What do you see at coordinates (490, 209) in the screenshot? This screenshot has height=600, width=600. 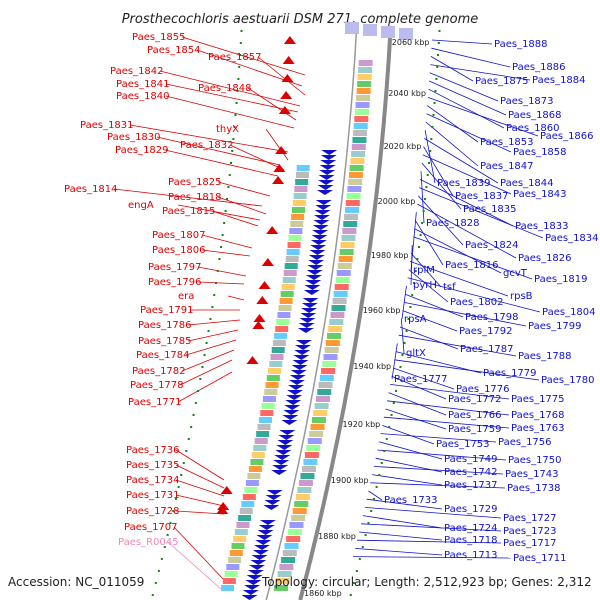 I see `gene-label-reverse: Paes_1835` at bounding box center [490, 209].